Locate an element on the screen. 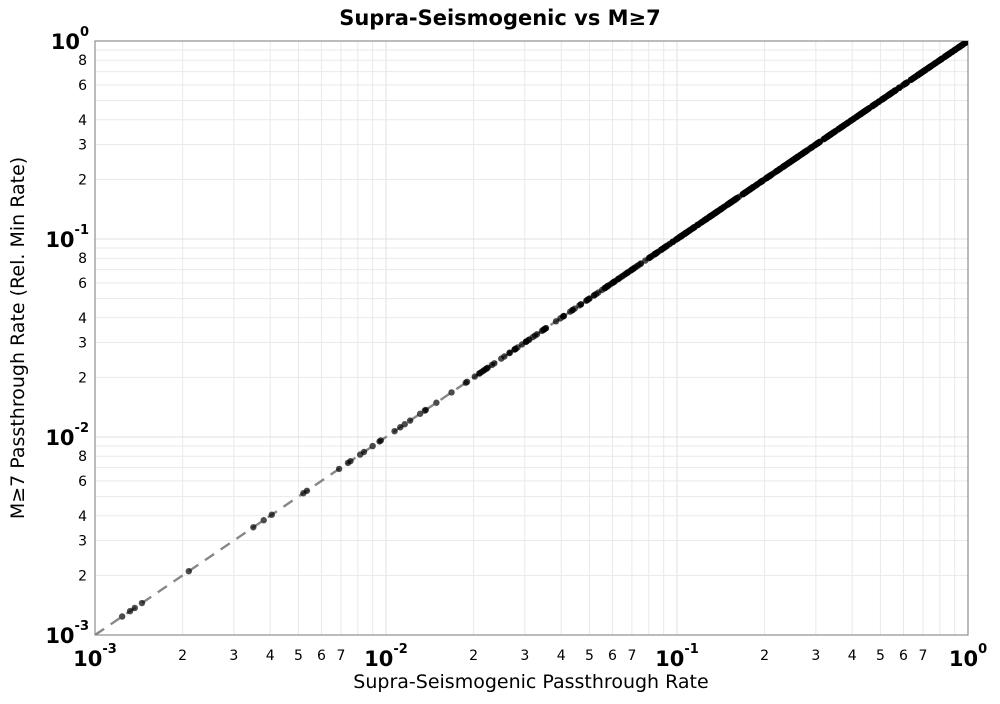  y-tick-labels: 10⁰ 10⁻¹ 10⁻² 10⁻³ 8 6 4 3 2 8 6 4 3 2 8 6 4 3 2 is located at coordinates (67, 336).